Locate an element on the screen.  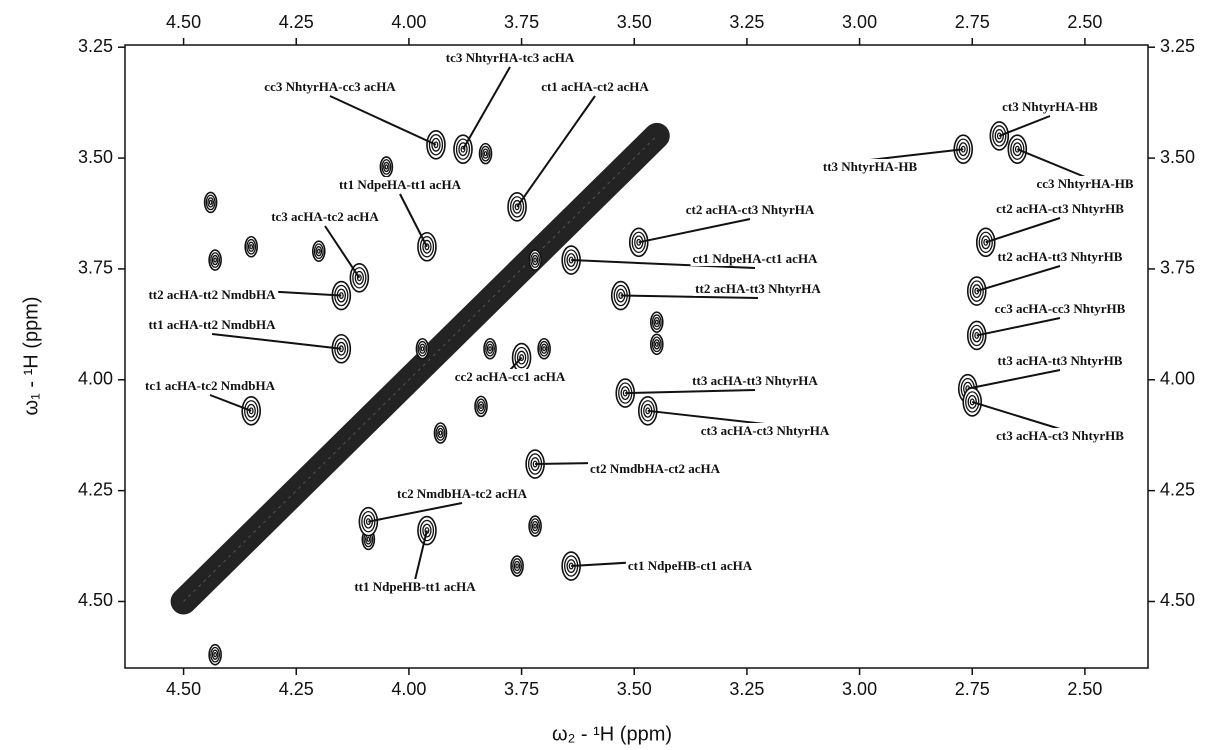
annotation: tt1 NdpeHB-tt1 acHA is located at coordinates (415, 586).